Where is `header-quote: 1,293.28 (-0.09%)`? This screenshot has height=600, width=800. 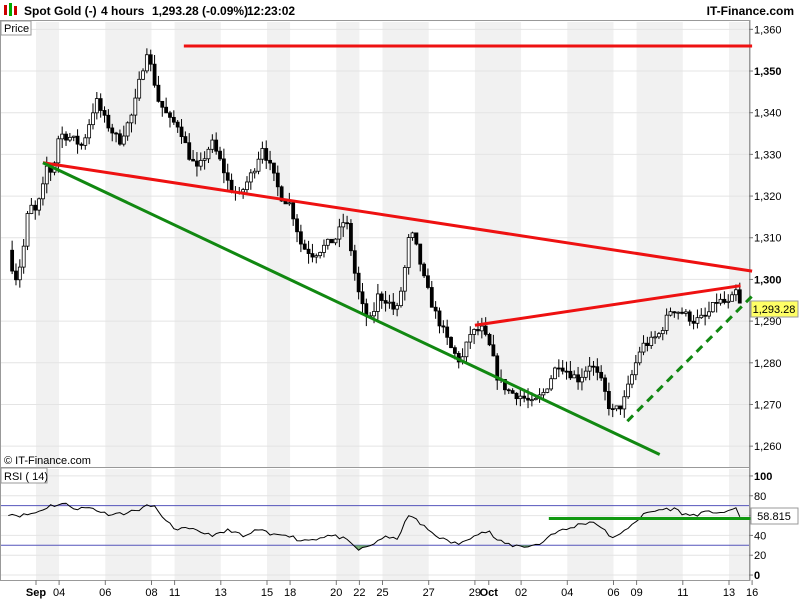
header-quote: 1,293.28 (-0.09%) is located at coordinates (200, 11).